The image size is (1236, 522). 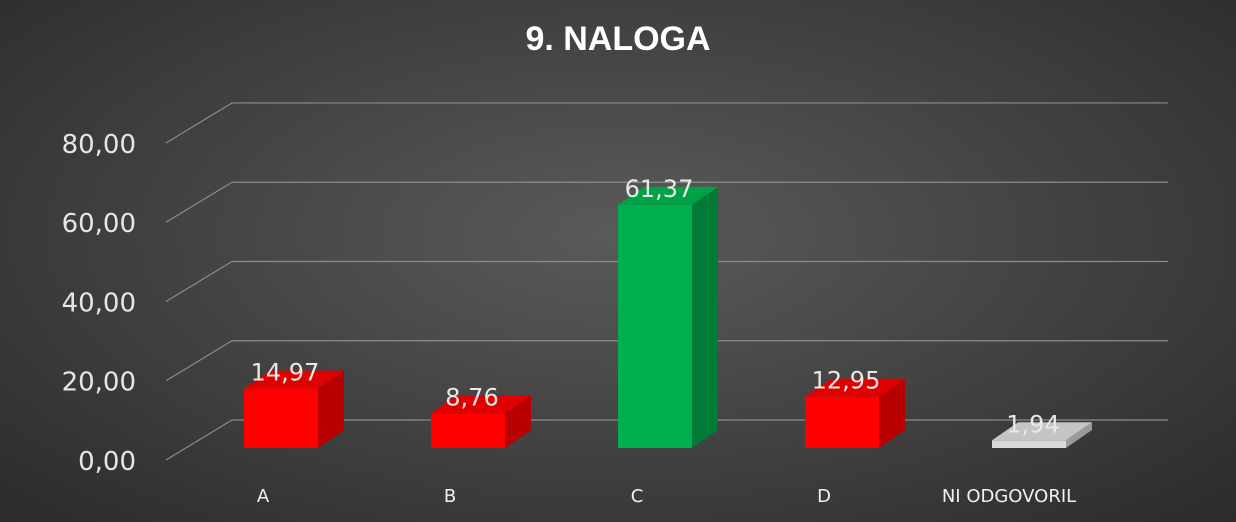 I want to click on data-label: 8,76, so click(x=471, y=397).